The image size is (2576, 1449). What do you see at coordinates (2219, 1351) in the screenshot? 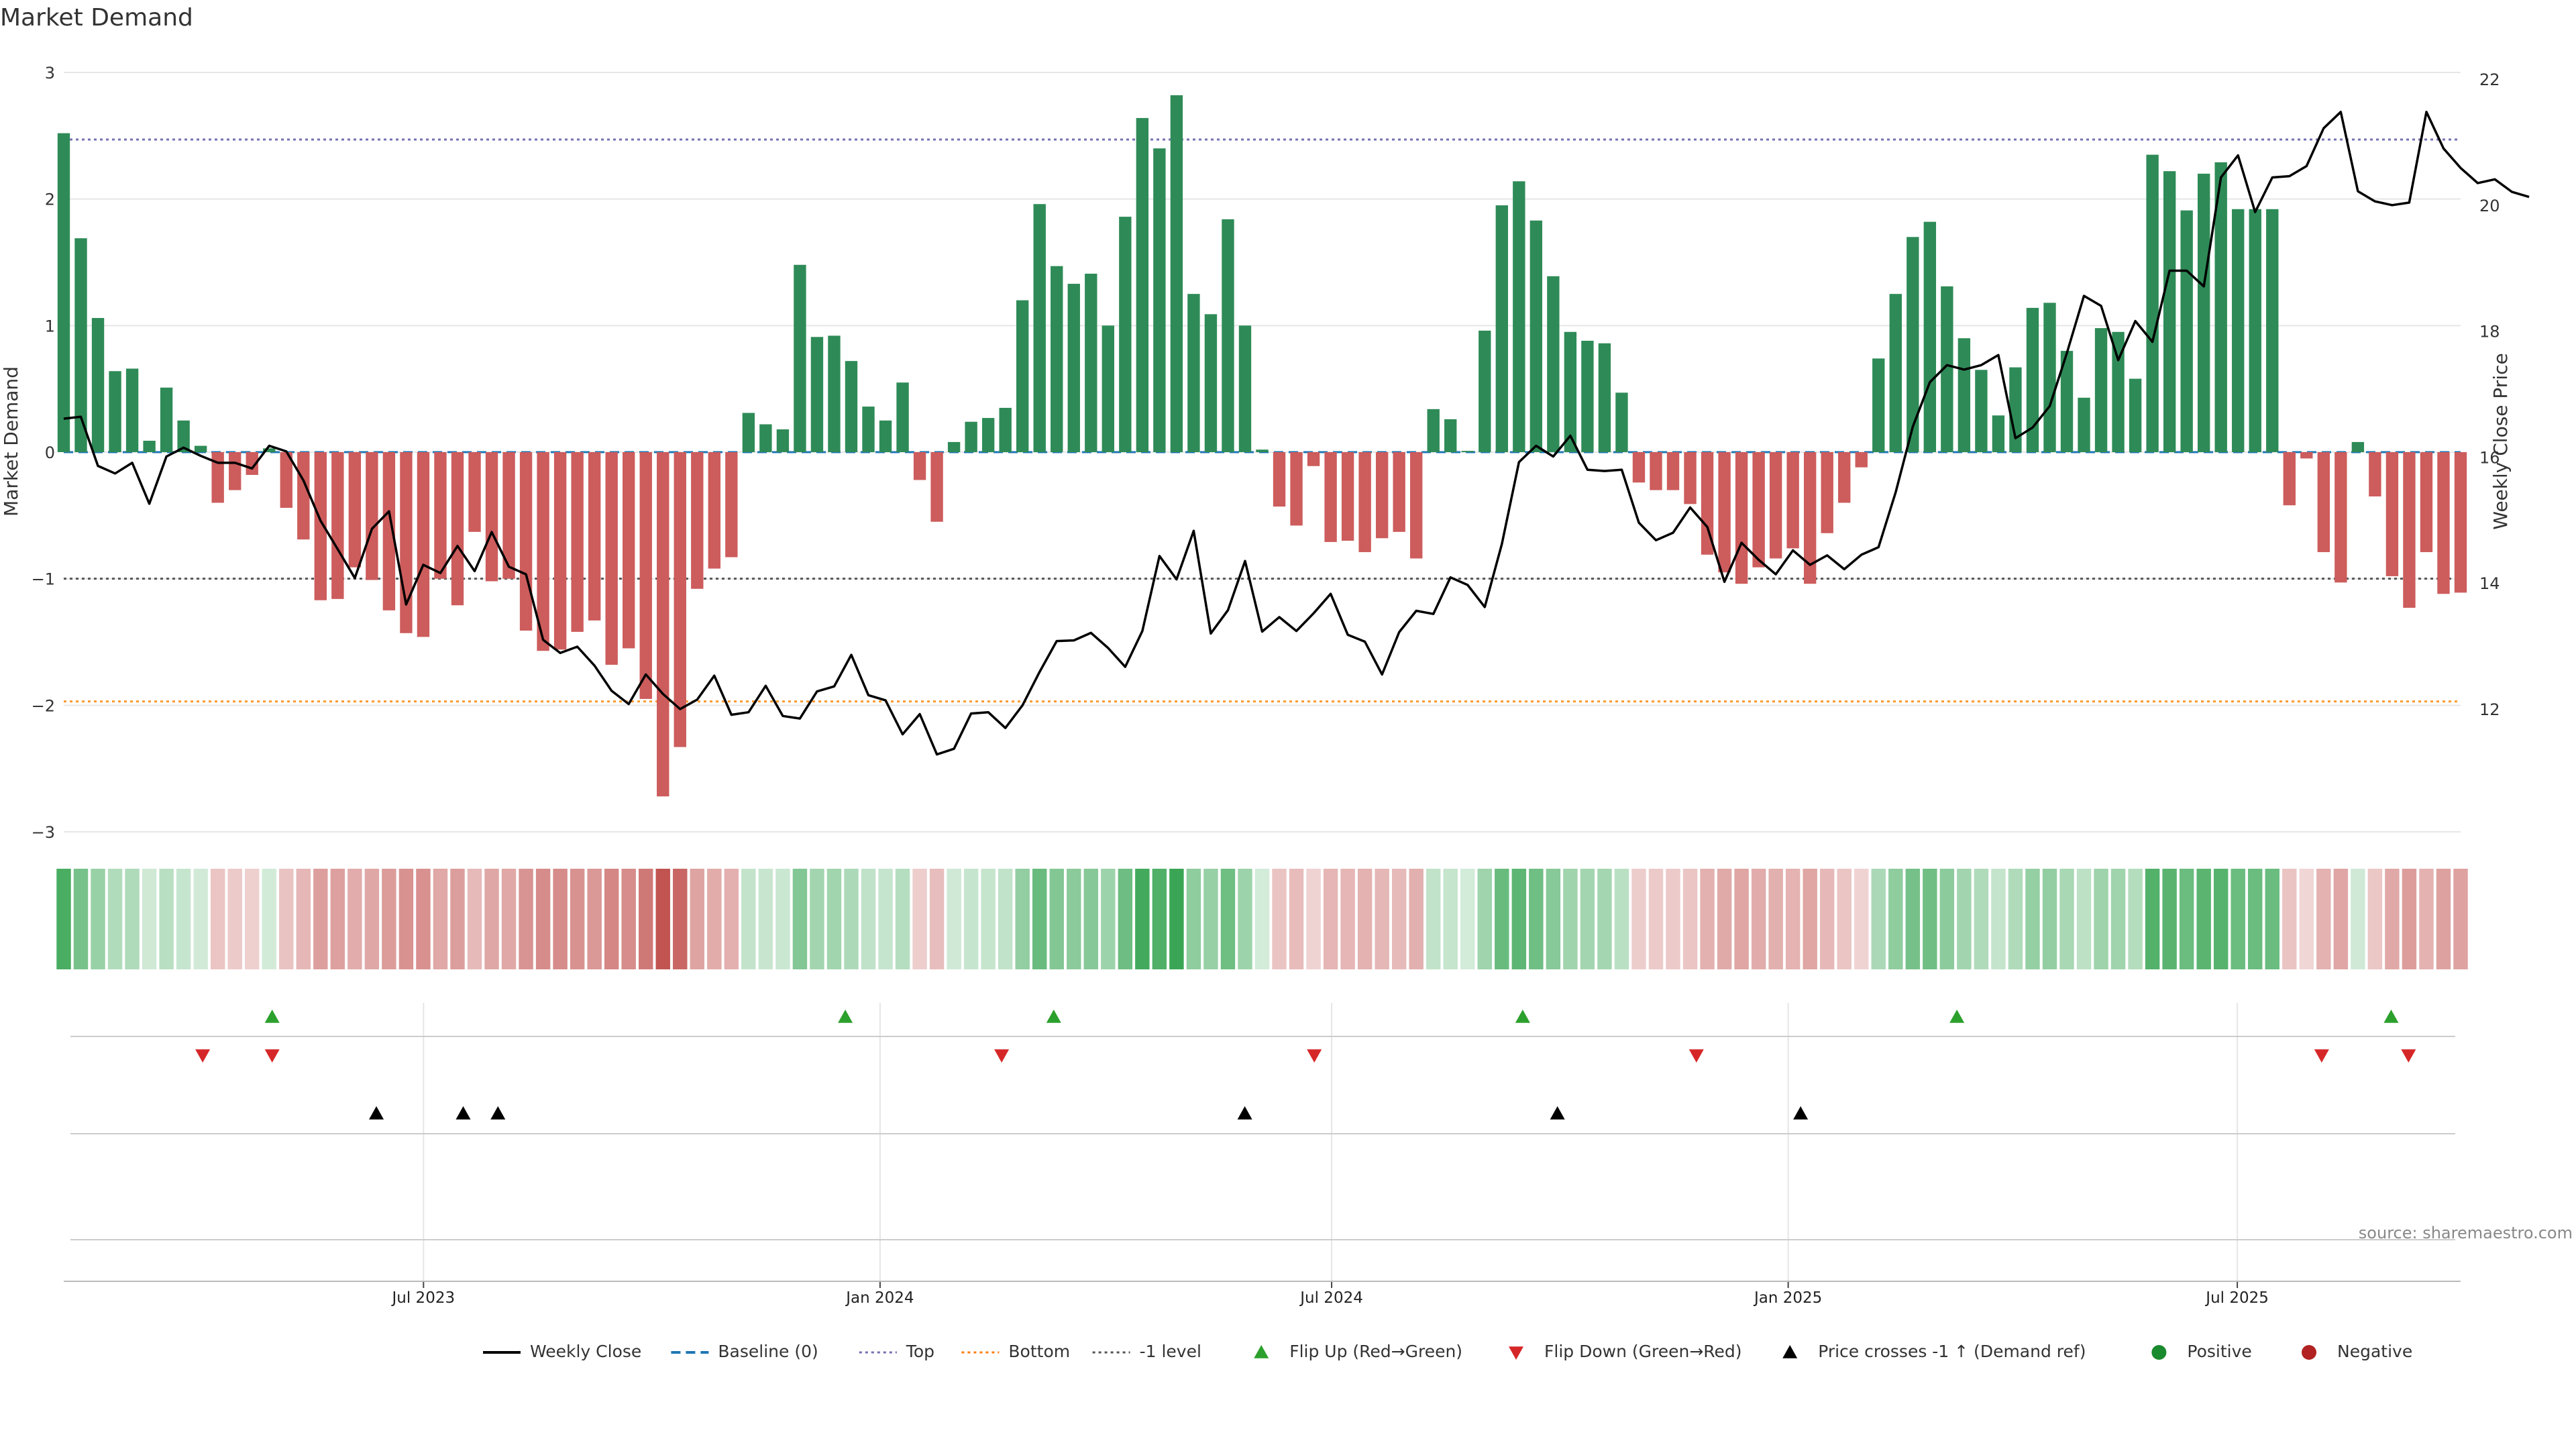
I see `legend-label: Positive` at bounding box center [2219, 1351].